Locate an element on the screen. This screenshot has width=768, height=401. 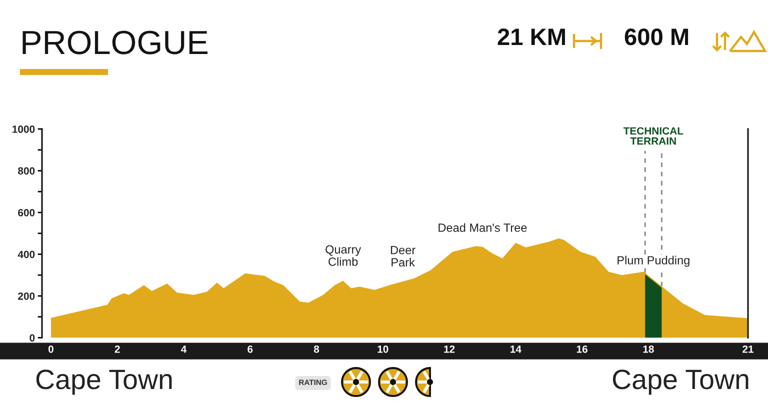
x-tick-label: 6 is located at coordinates (250, 349).